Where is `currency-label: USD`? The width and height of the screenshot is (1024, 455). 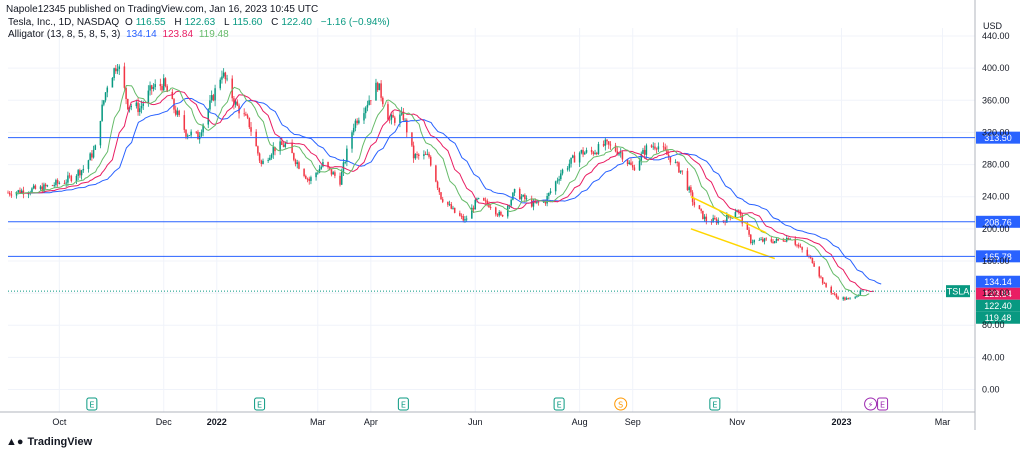 currency-label: USD is located at coordinates (993, 26).